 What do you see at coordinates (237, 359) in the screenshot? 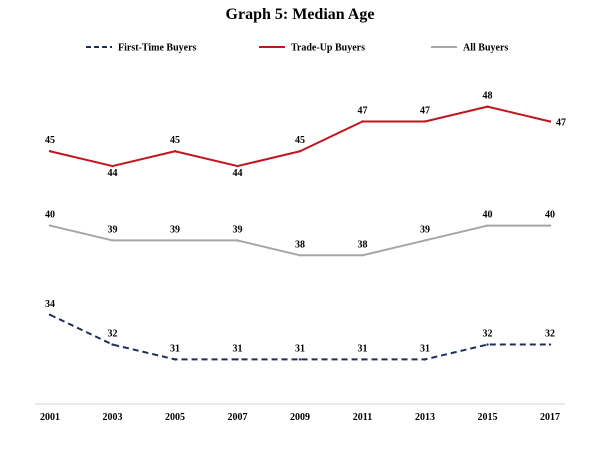
I see `data-point-first-time-buyers-2007` at bounding box center [237, 359].